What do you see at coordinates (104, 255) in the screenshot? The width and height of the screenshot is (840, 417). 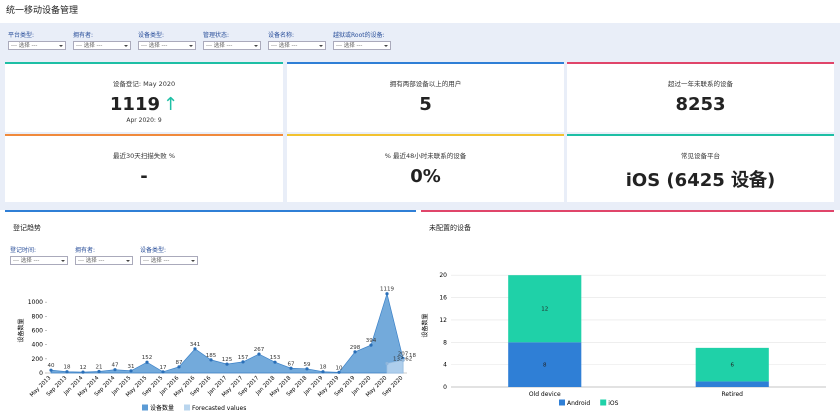 I see `filter: 拥有者: --- 选择 ---` at bounding box center [104, 255].